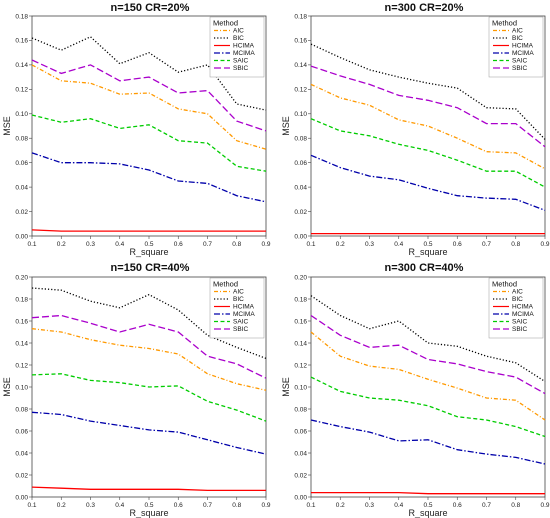 The height and width of the screenshot is (518, 550). I want to click on series-line-hcima, so click(148, 489).